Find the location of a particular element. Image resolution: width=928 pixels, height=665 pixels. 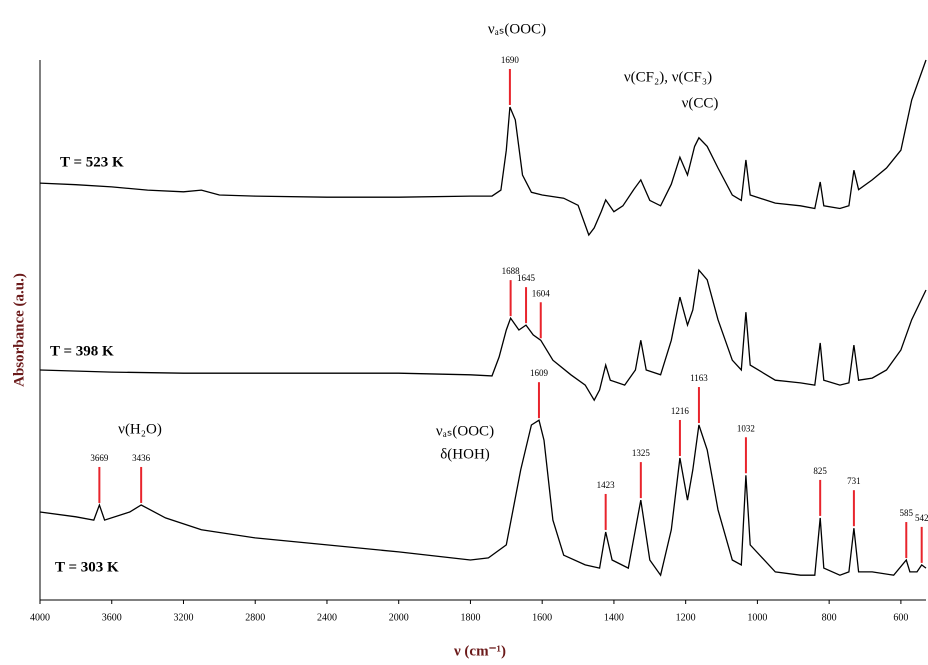

peak-label: 1688 is located at coordinates (511, 271).